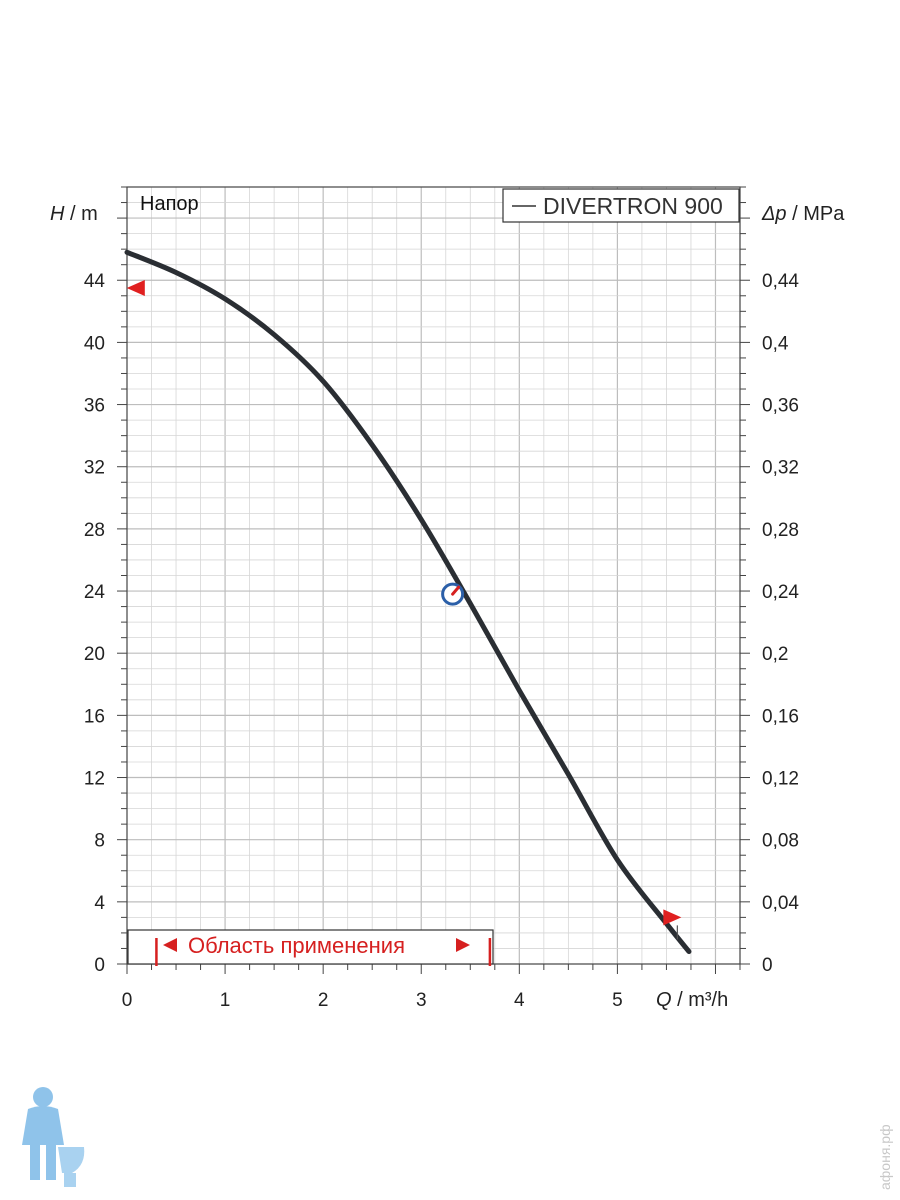 Image resolution: width=900 pixels, height=1200 pixels. I want to click on y-right-tick-label: 0,28, so click(780, 530).